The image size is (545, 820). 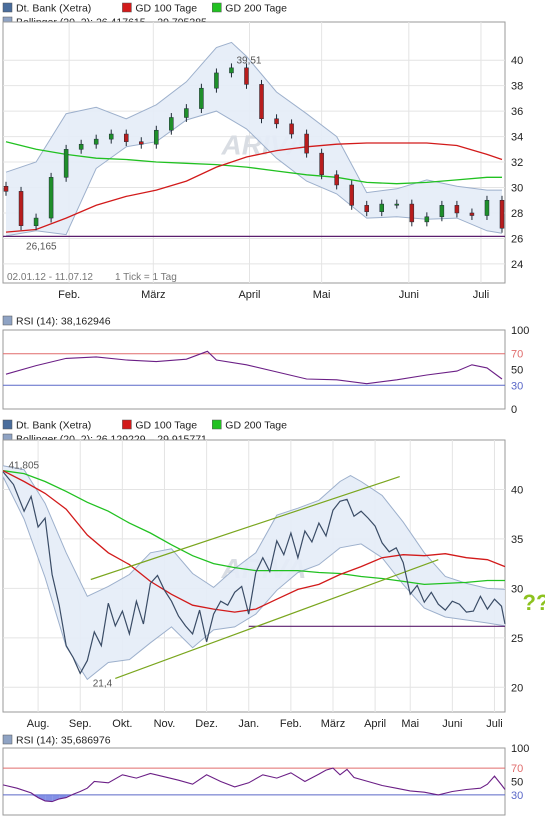 What do you see at coordinates (517, 688) in the screenshot?
I see `y-tick-label: 20` at bounding box center [517, 688].